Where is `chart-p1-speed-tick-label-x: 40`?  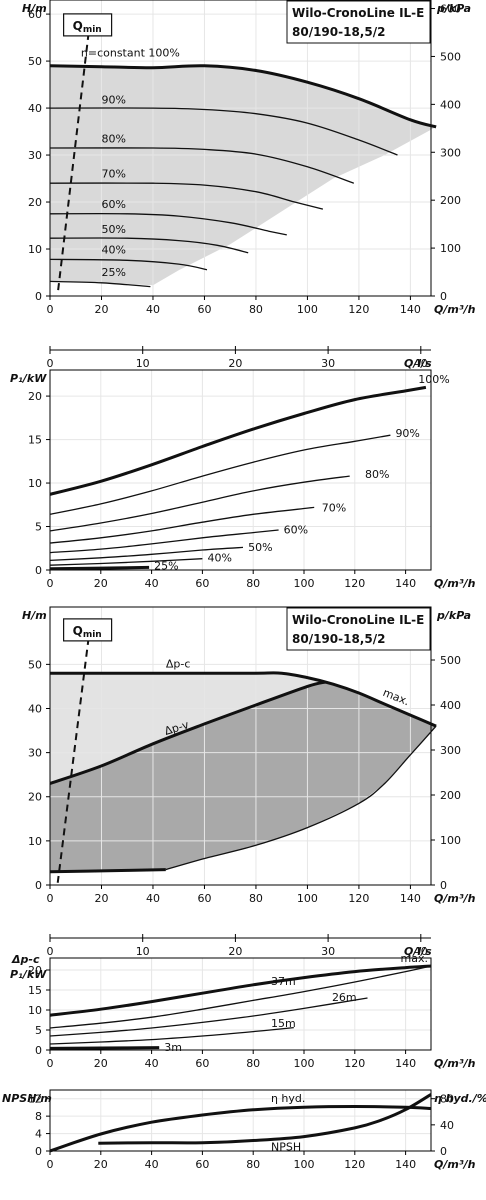
chart-p1-speed-tick-label-x: 40 is located at coordinates (152, 583).